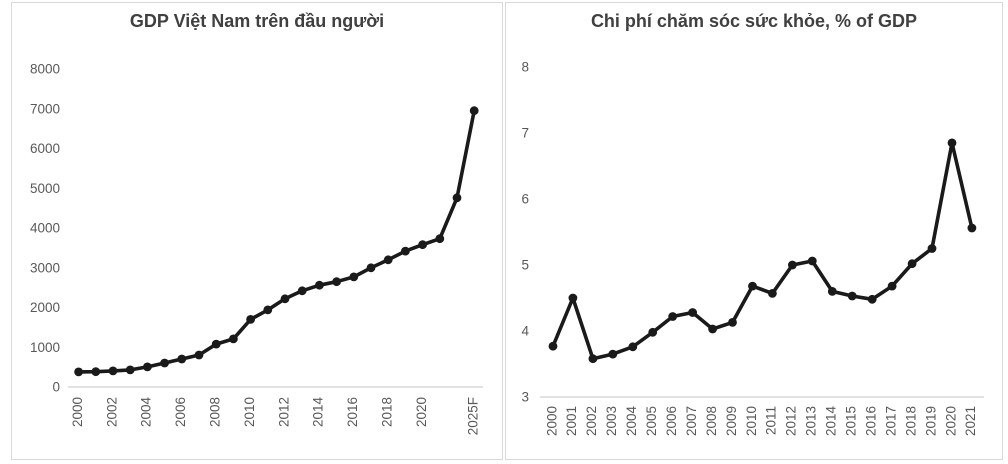  What do you see at coordinates (851, 421) in the screenshot?
I see `x-axis-tick-label: 2015` at bounding box center [851, 421].